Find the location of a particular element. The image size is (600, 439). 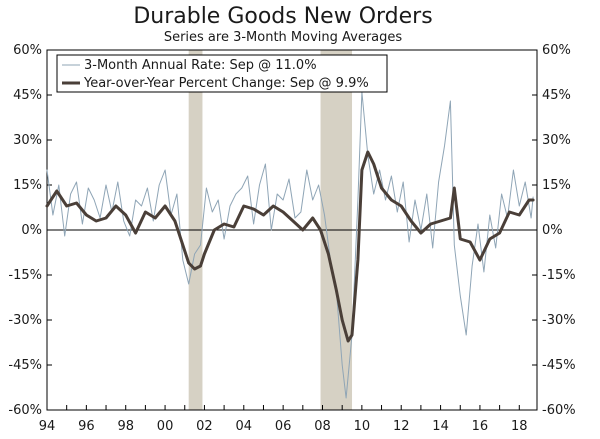

x-tick-label: 00 is located at coordinates (165, 426).